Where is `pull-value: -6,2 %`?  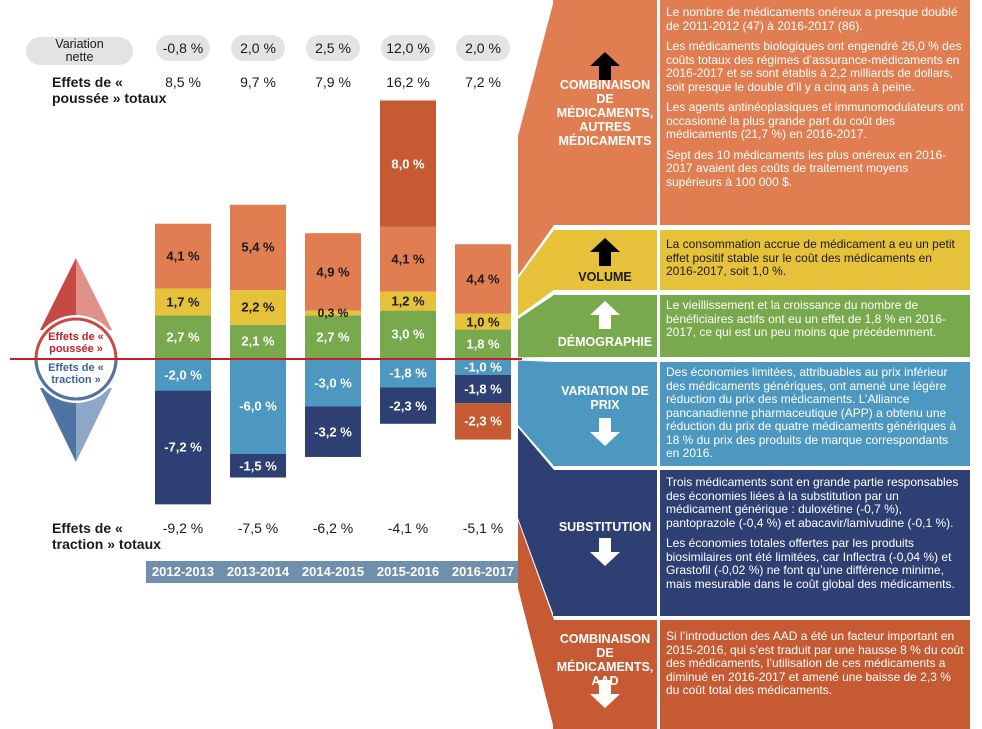
pull-value: -6,2 % is located at coordinates (333, 528).